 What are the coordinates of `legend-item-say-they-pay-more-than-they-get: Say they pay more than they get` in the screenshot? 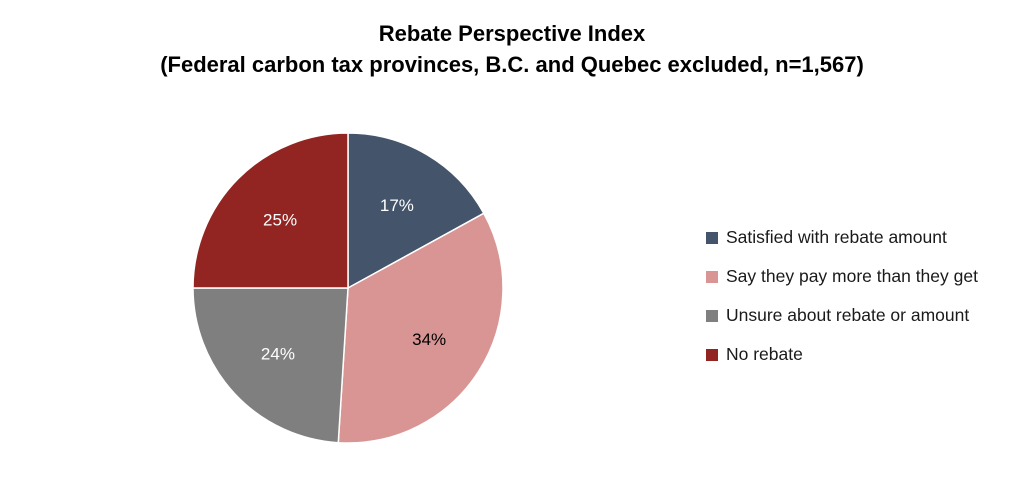 It's located at (861, 276).